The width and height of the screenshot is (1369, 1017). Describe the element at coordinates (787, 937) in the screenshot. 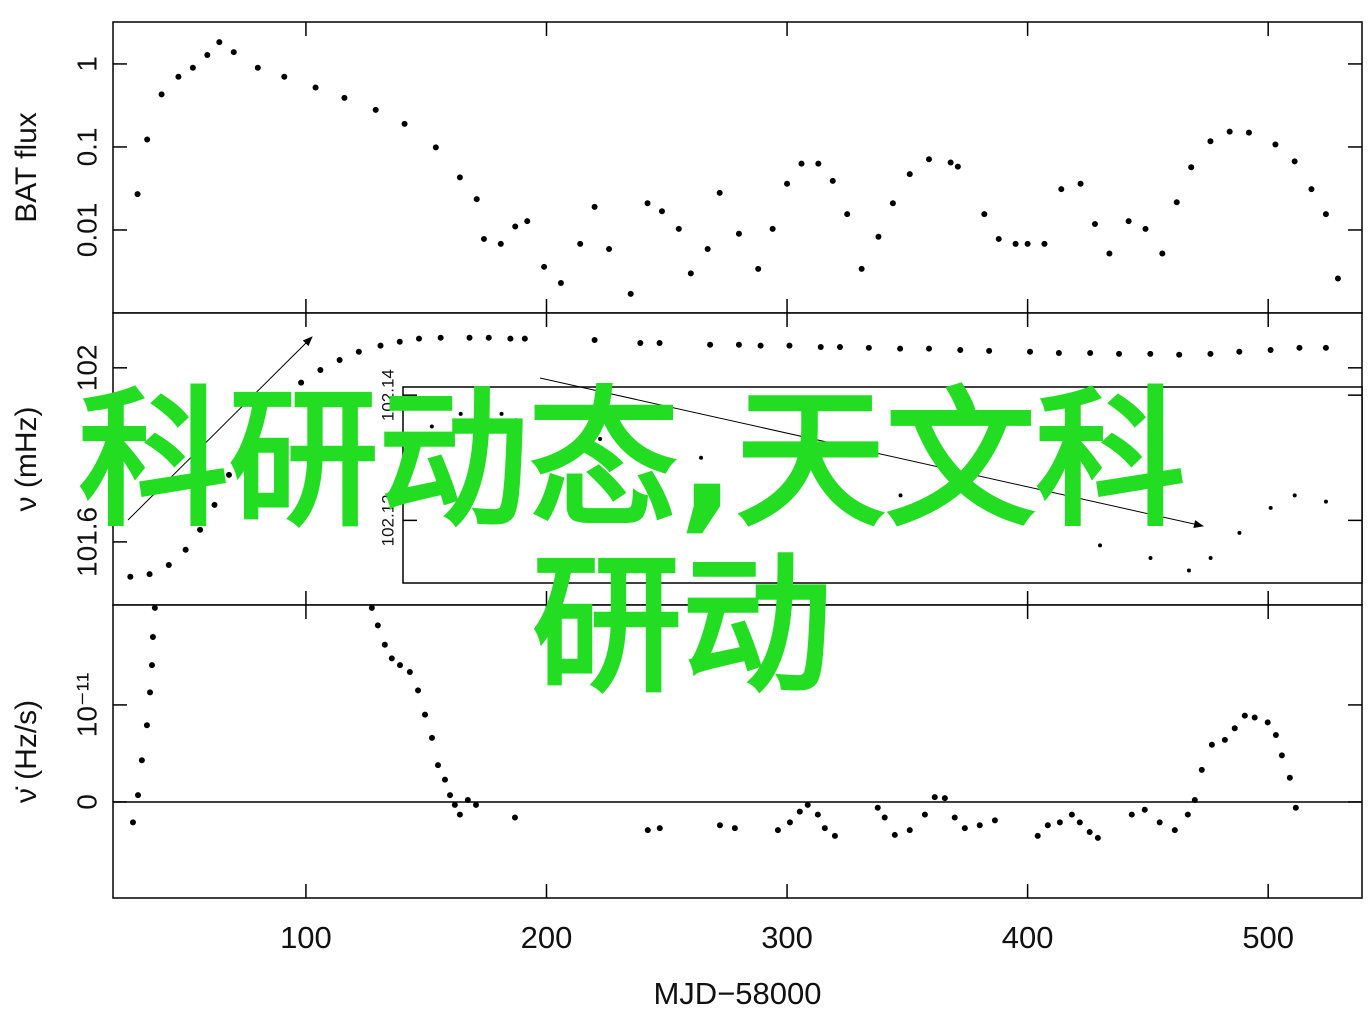

I see `x-tick-label: 300` at that location.